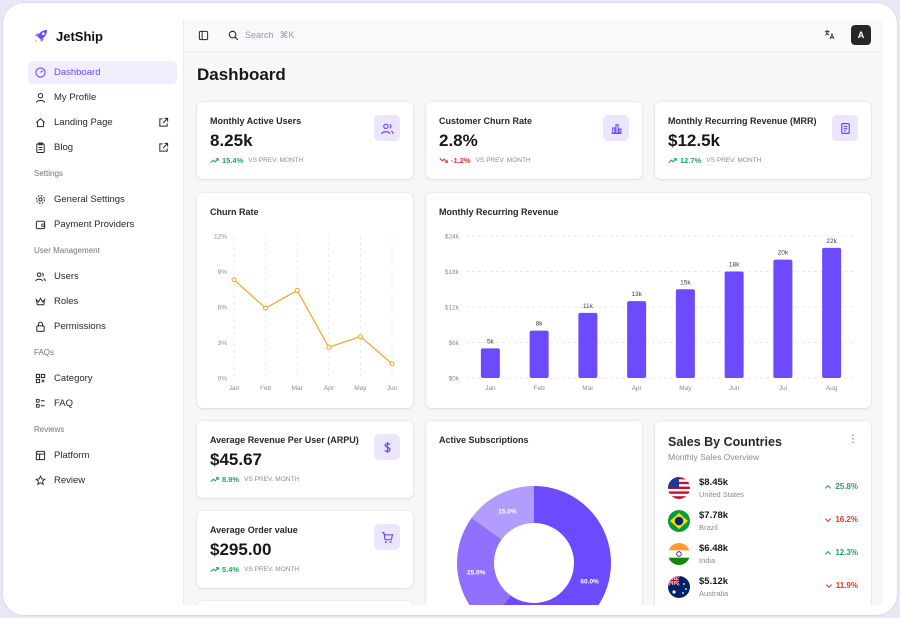 The image size is (900, 618). Describe the element at coordinates (392, 388) in the screenshot. I see `x-tick-label: Jun` at that location.